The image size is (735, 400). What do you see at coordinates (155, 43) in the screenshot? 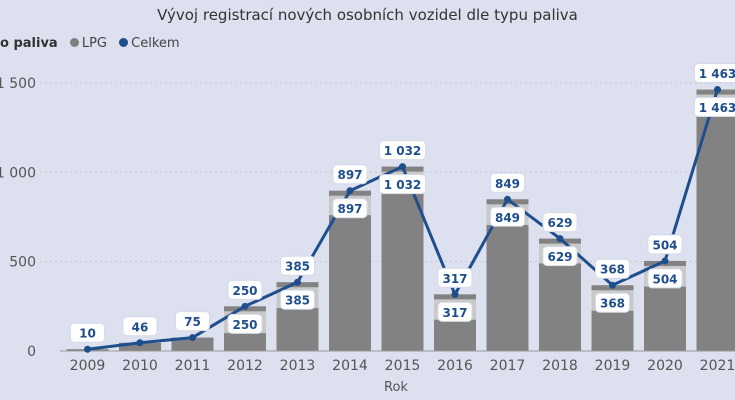
I see `legend-celkem-label: Celkem` at bounding box center [155, 43].